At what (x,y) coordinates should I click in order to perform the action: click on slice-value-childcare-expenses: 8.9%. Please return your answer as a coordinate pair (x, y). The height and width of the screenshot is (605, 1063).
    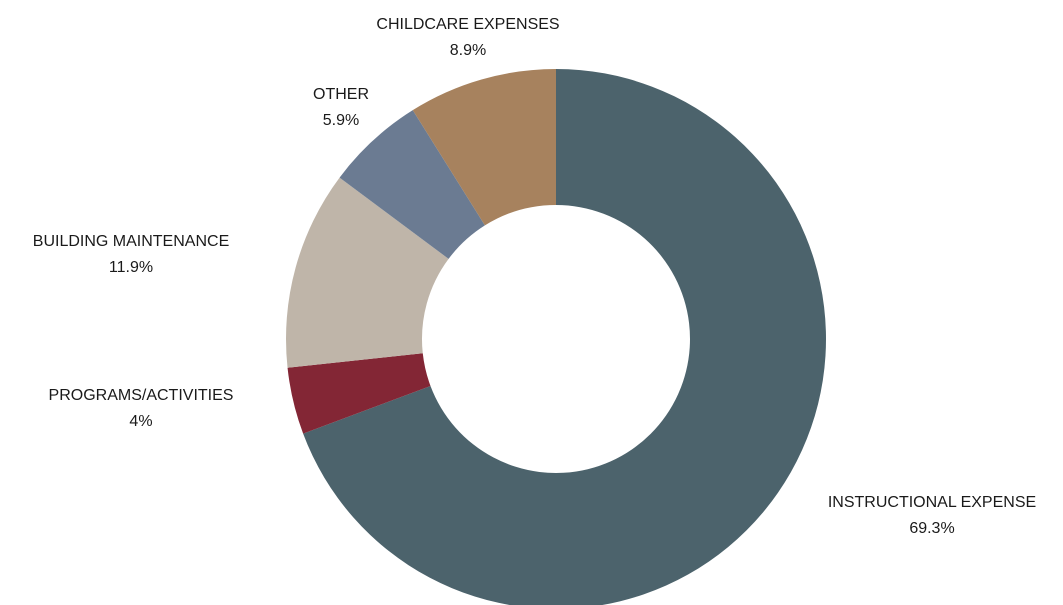
    Looking at the image, I should click on (468, 50).